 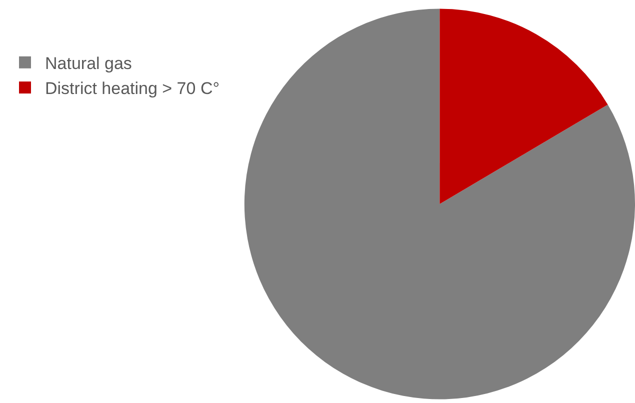 What do you see at coordinates (88, 63) in the screenshot?
I see `legend-label: Natural gas` at bounding box center [88, 63].